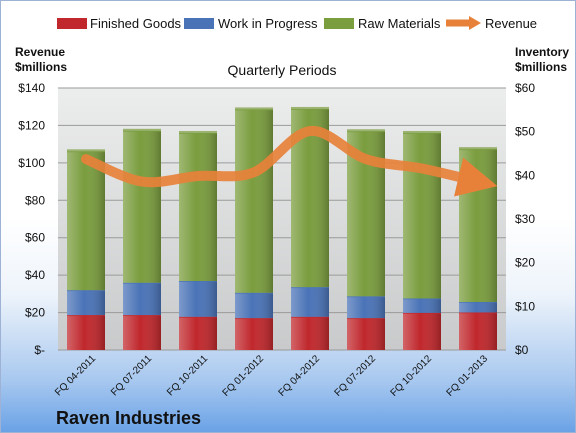 The width and height of the screenshot is (576, 433). What do you see at coordinates (475, 23) in the screenshot?
I see `legend-arrow-revenue` at bounding box center [475, 23].